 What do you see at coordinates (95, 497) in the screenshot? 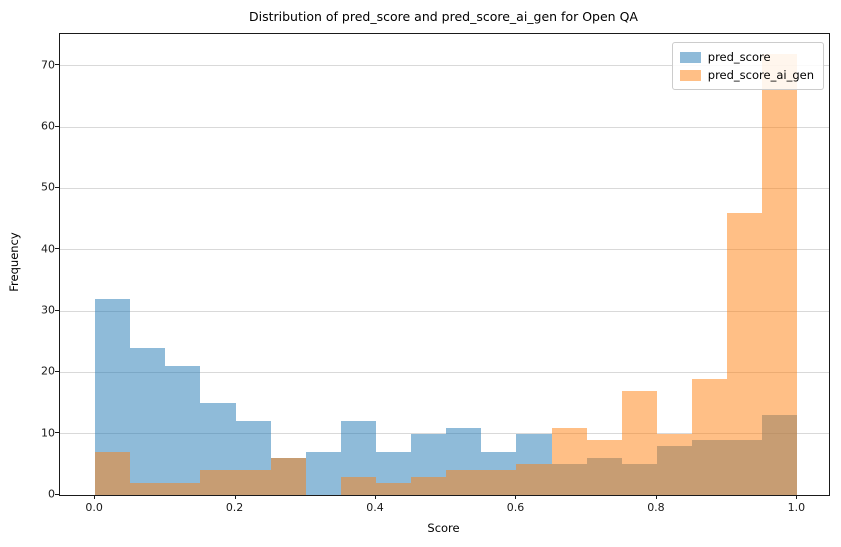
I see `x-tick-mark-0.0` at bounding box center [95, 497].